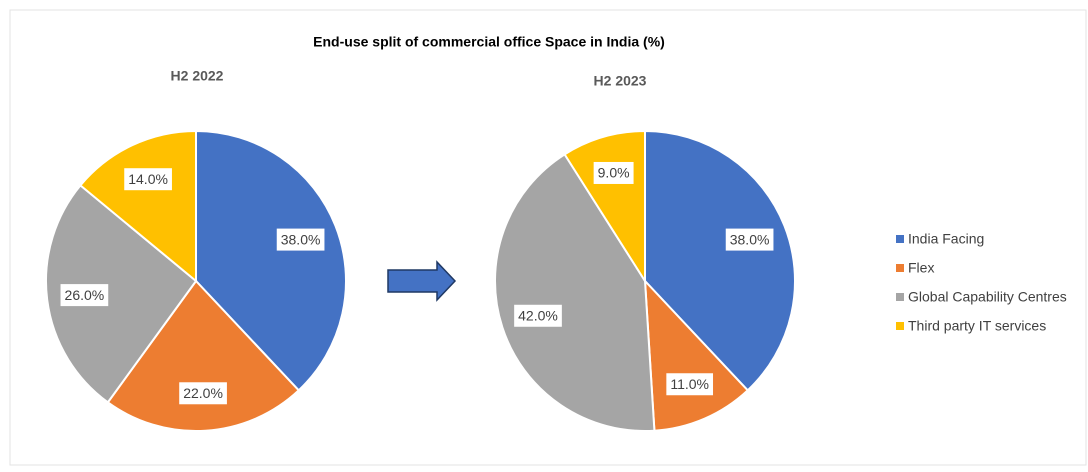  What do you see at coordinates (977, 326) in the screenshot?
I see `legend-label: Third party IT services` at bounding box center [977, 326].